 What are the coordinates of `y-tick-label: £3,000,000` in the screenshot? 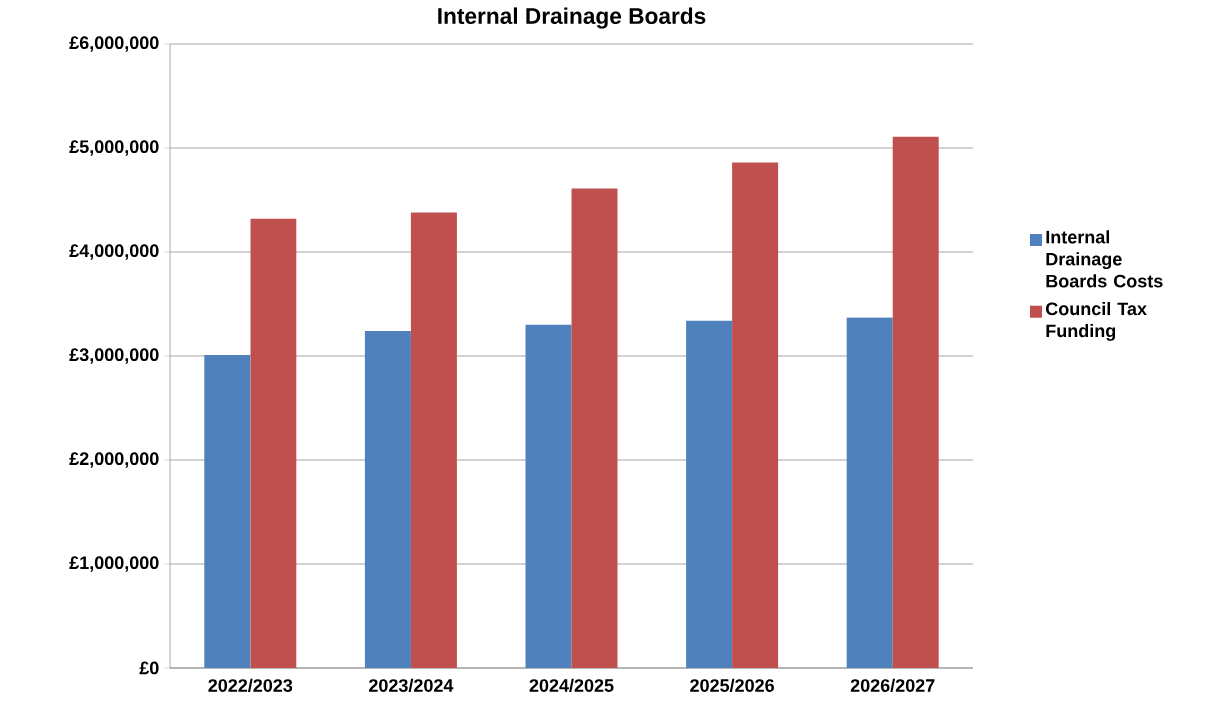 It's located at (114, 356).